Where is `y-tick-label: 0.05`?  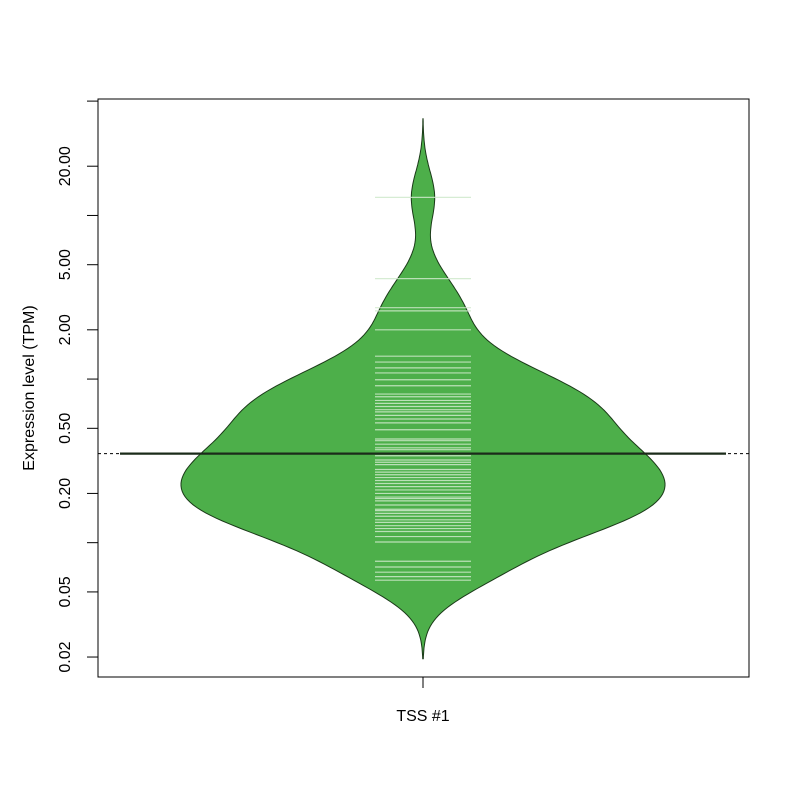 y-tick-label: 0.05 is located at coordinates (65, 591).